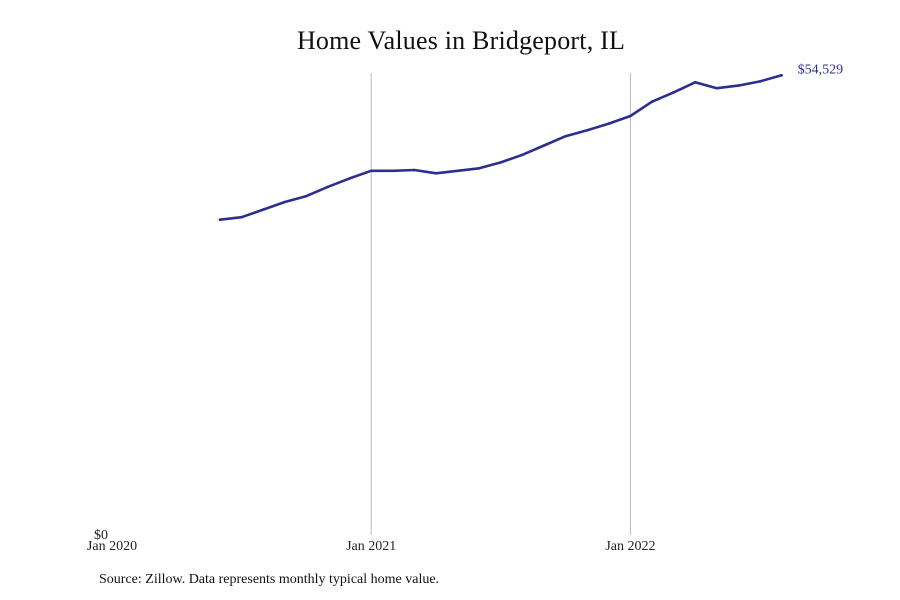 This screenshot has width=900, height=600. I want to click on y-tick-label-0: $0, so click(101, 535).